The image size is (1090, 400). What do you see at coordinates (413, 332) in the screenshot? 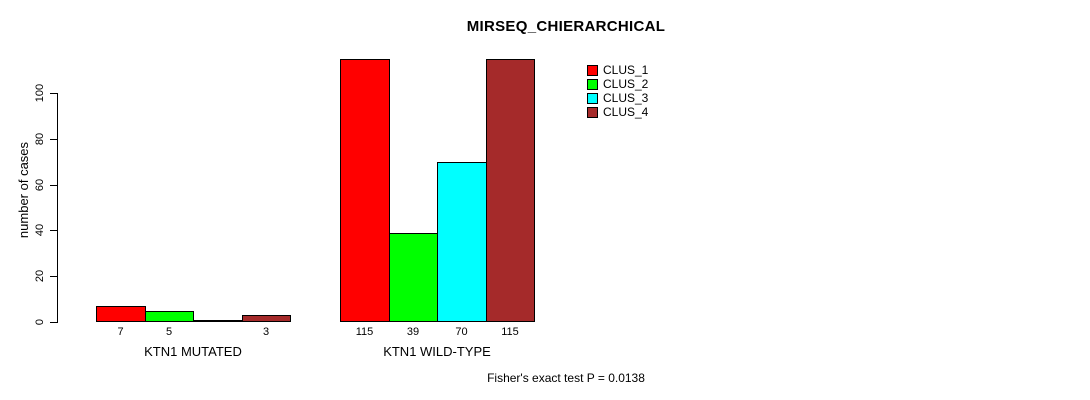
I see `bar-value-label: 39` at bounding box center [413, 332].